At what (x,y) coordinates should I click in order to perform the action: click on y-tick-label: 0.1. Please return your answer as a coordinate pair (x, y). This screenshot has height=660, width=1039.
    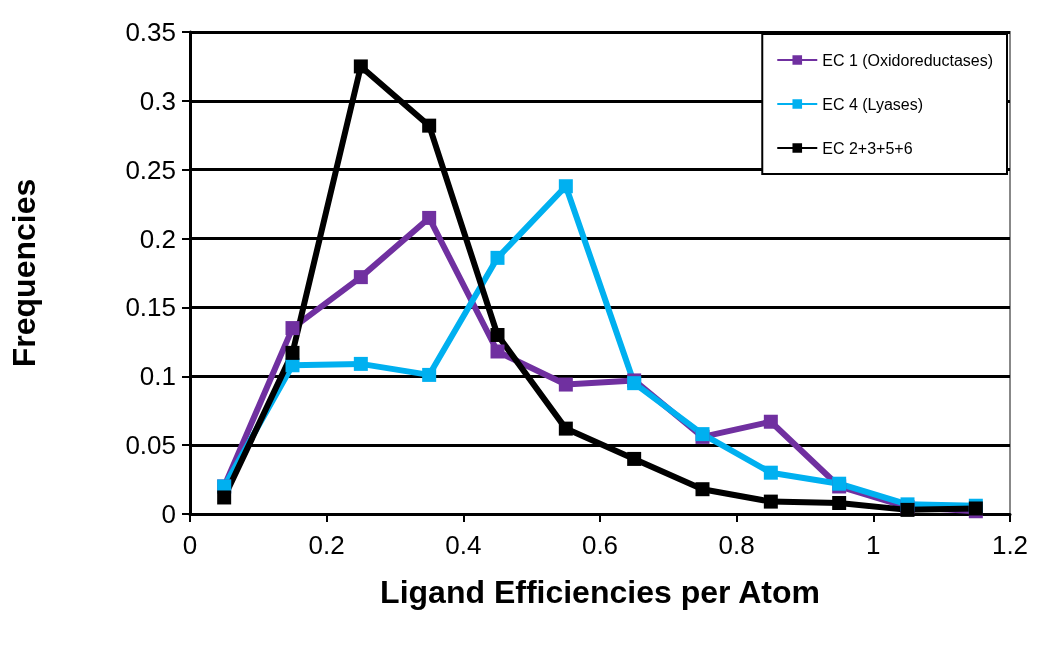
    Looking at the image, I should click on (157, 376).